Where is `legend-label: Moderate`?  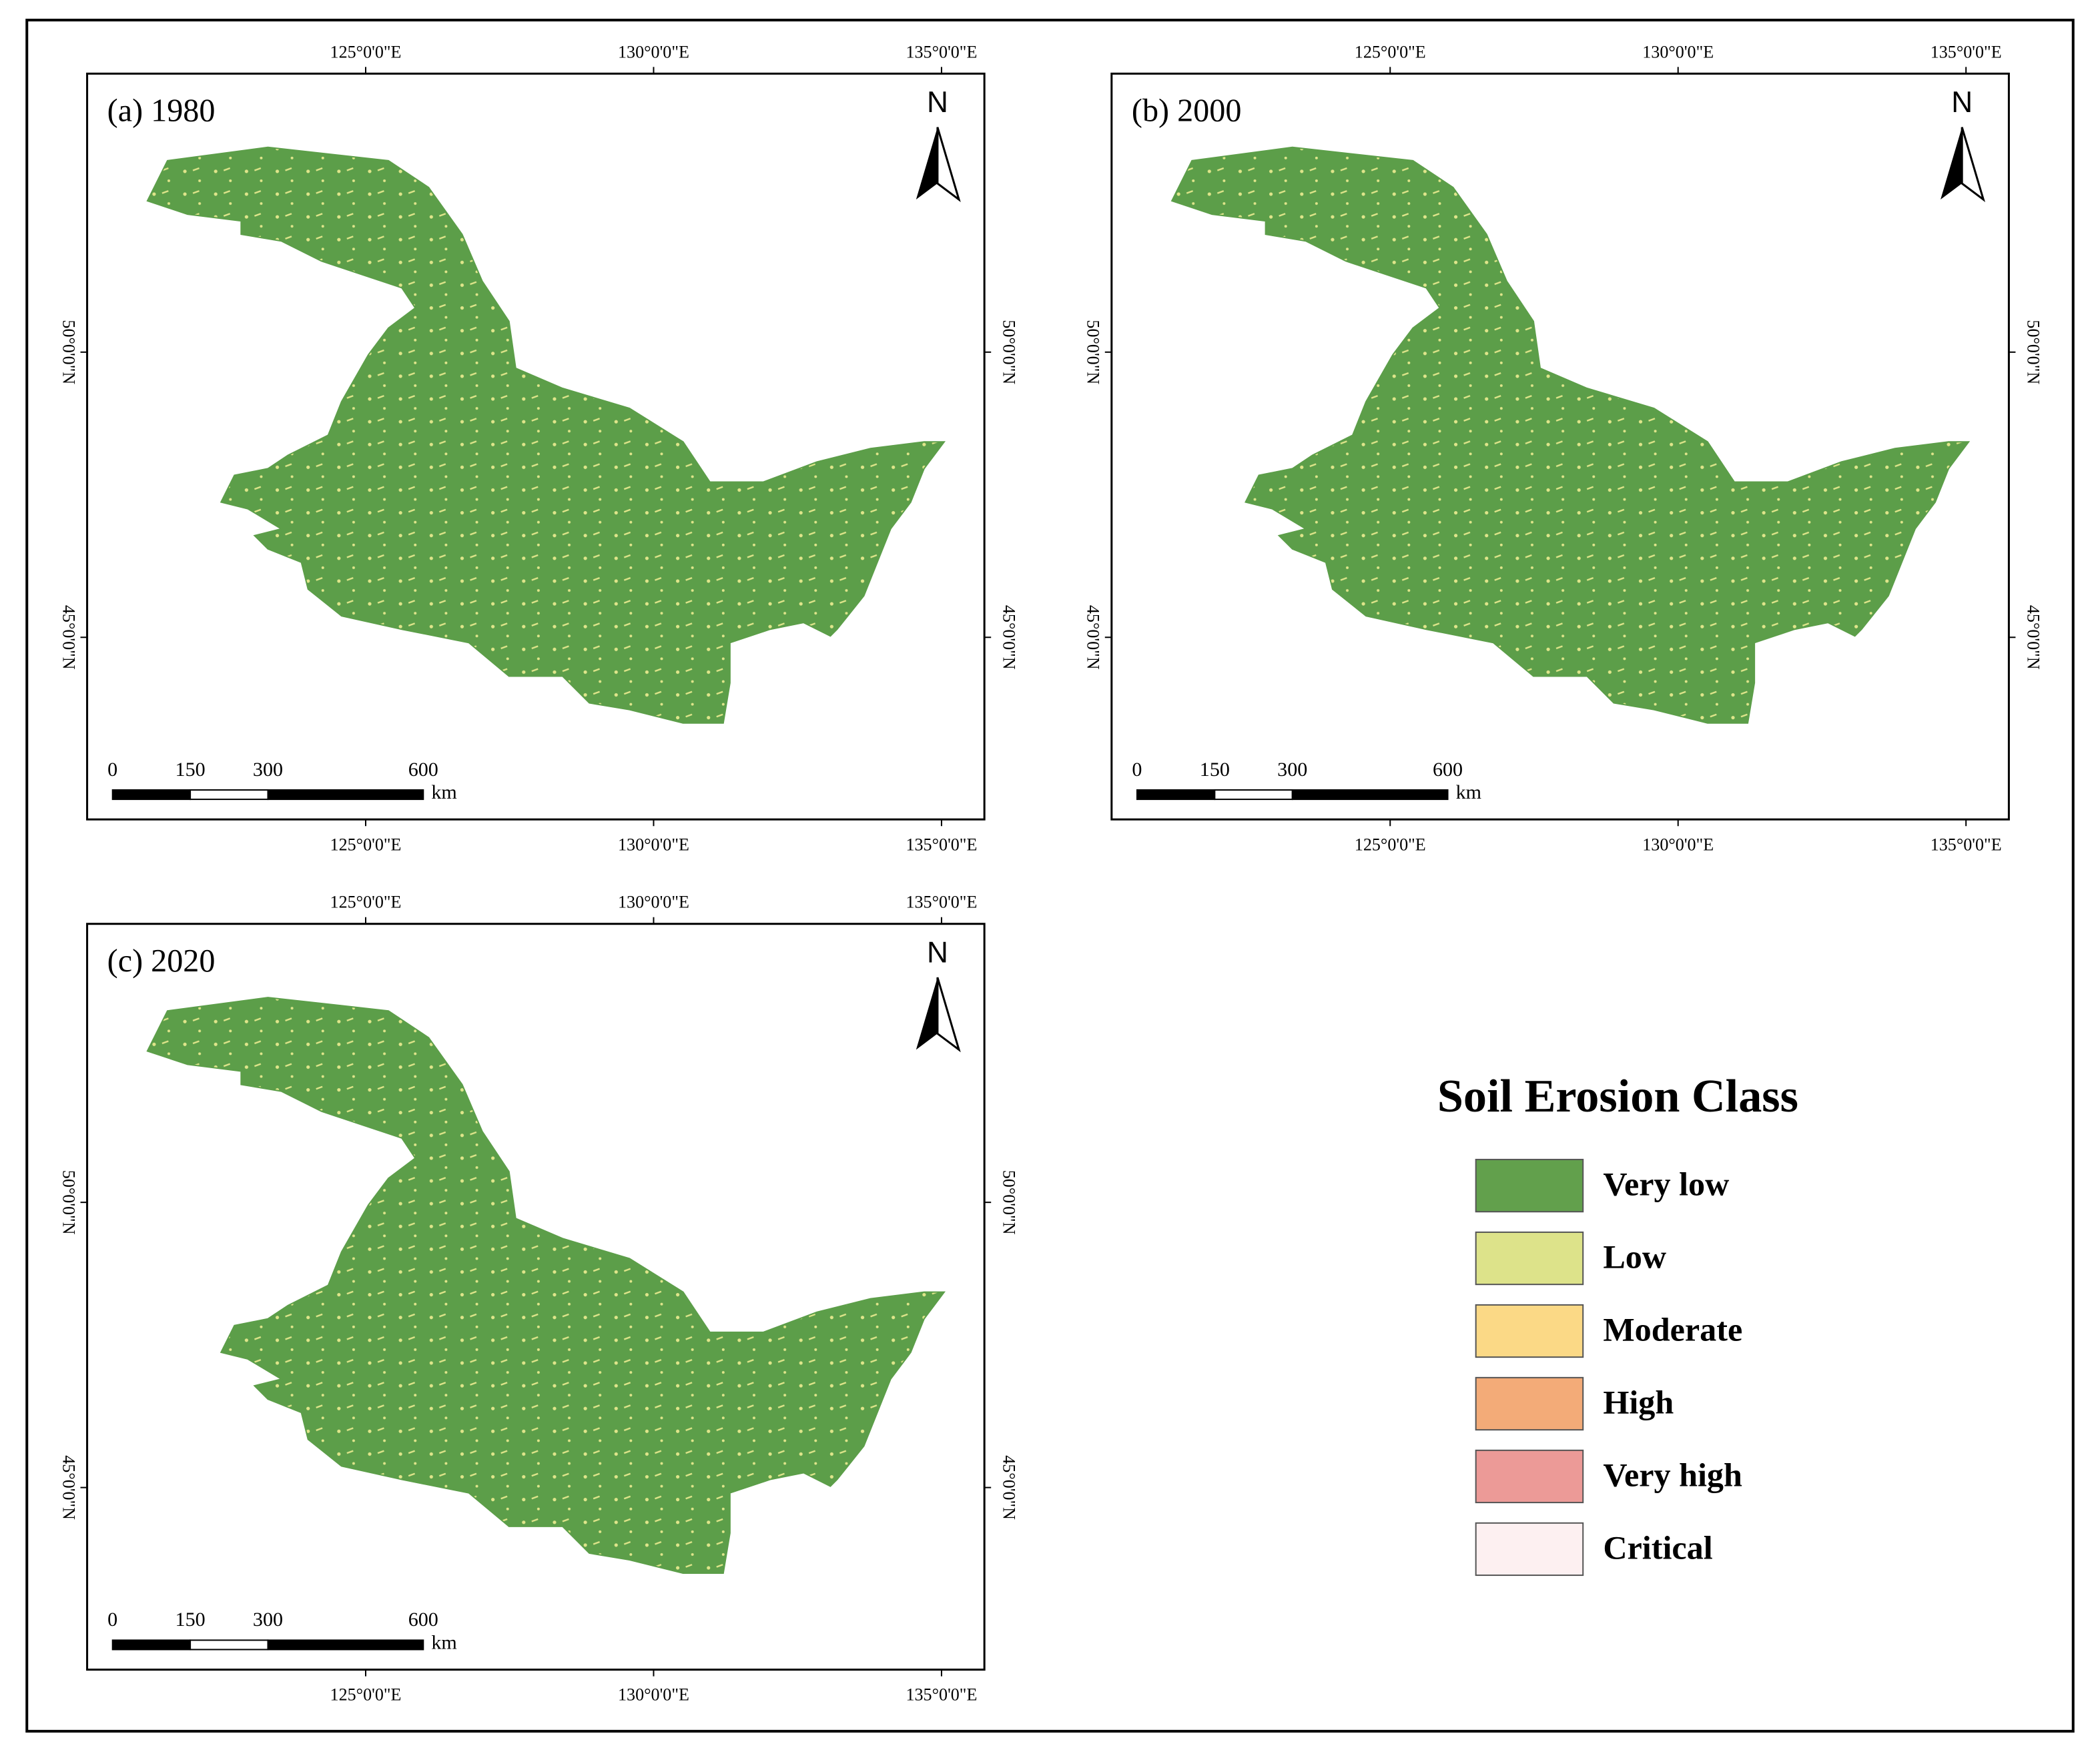 legend-label: Moderate is located at coordinates (1672, 1329).